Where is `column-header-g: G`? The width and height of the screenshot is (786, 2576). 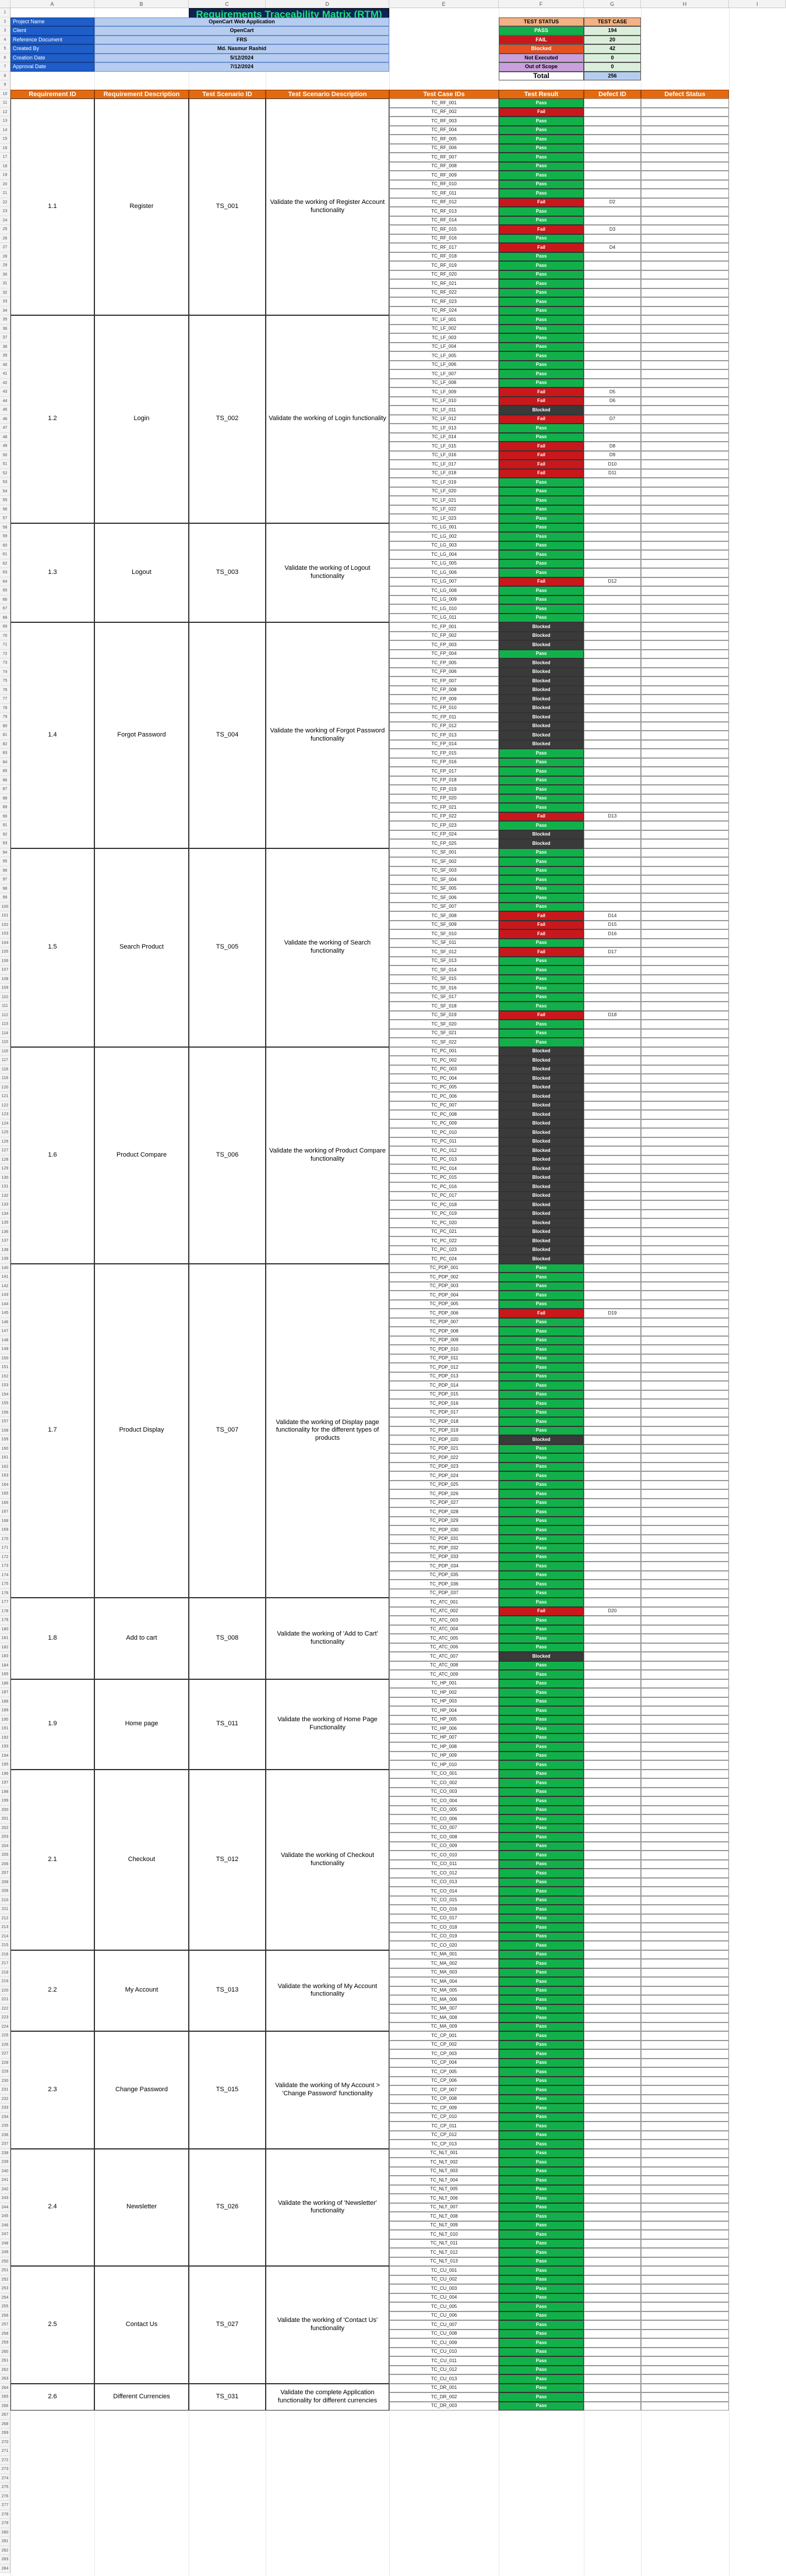
column-header-g: G is located at coordinates (612, 4).